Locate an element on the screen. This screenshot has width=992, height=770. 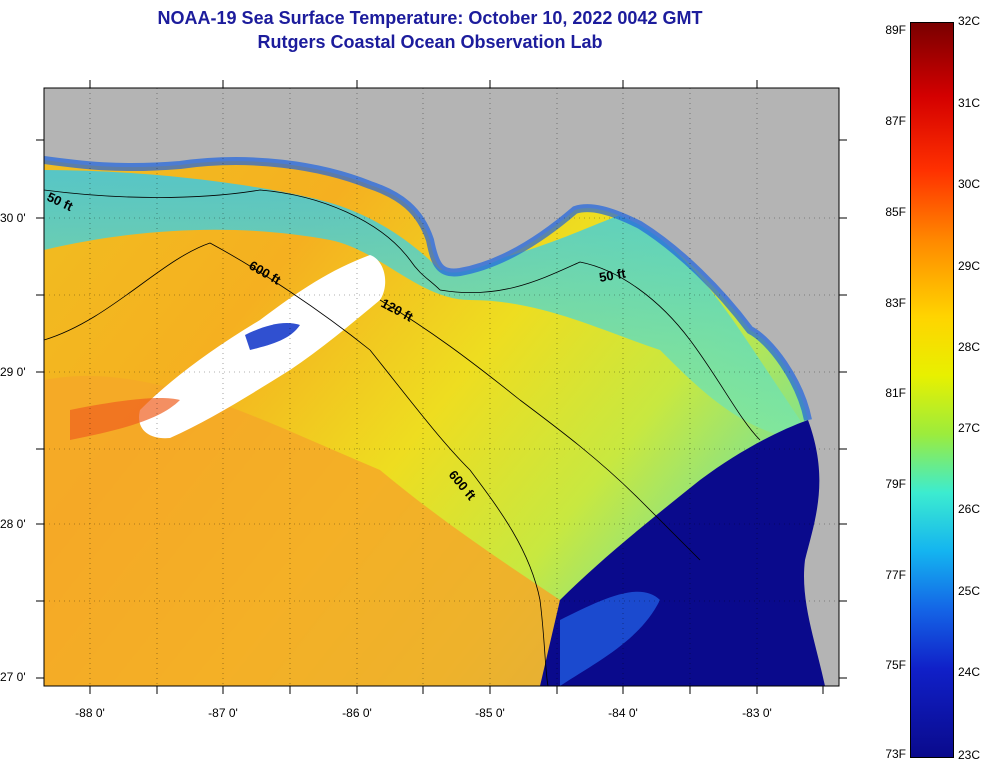
lat-label: 27 0' is located at coordinates (13, 677).